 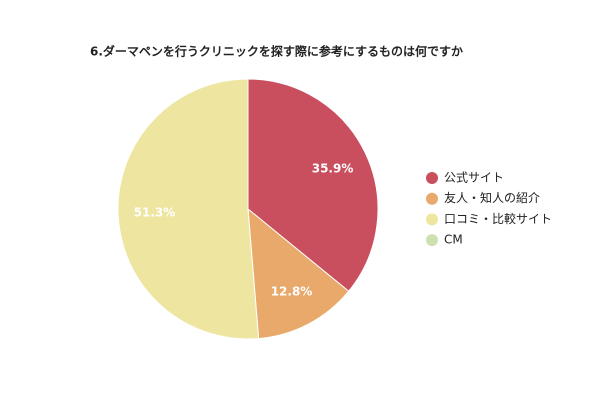 What do you see at coordinates (155, 212) in the screenshot?
I see `data-label: 51.3%` at bounding box center [155, 212].